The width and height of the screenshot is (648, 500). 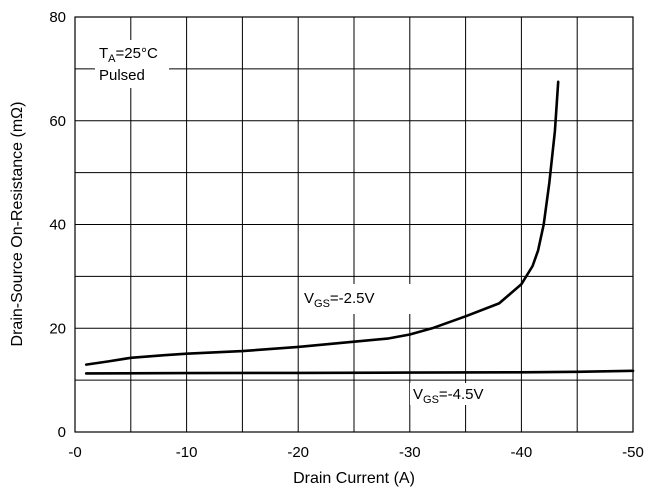 I want to click on x-tick-label: -50, so click(x=633, y=452).